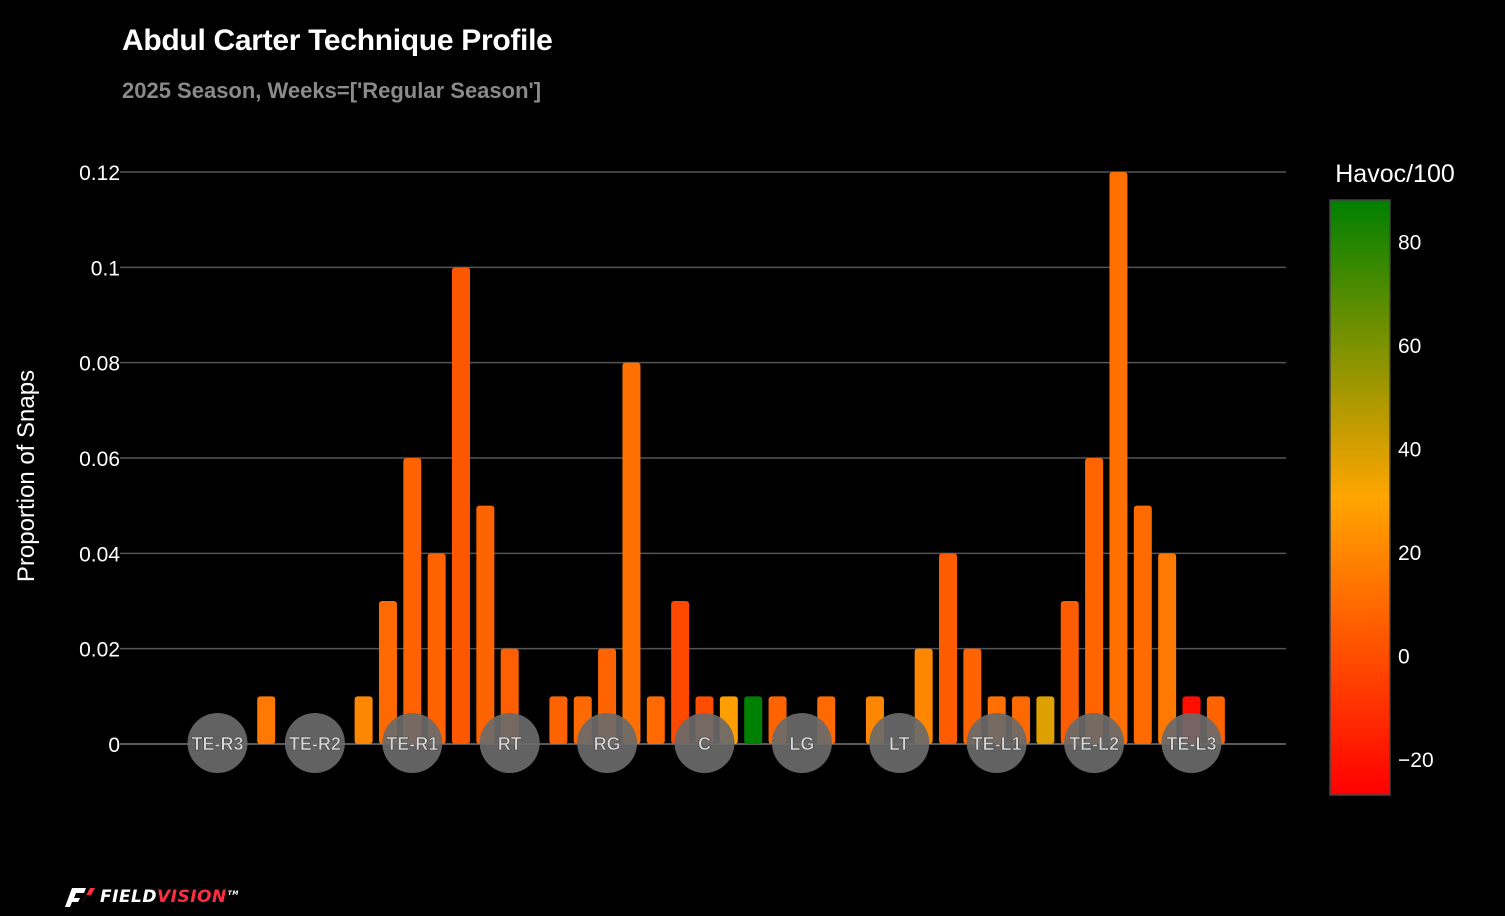 The image size is (1505, 916). Describe the element at coordinates (1416, 501) in the screenshot. I see `colorbar-ticks: 80 60 40 20 0 −20` at that location.